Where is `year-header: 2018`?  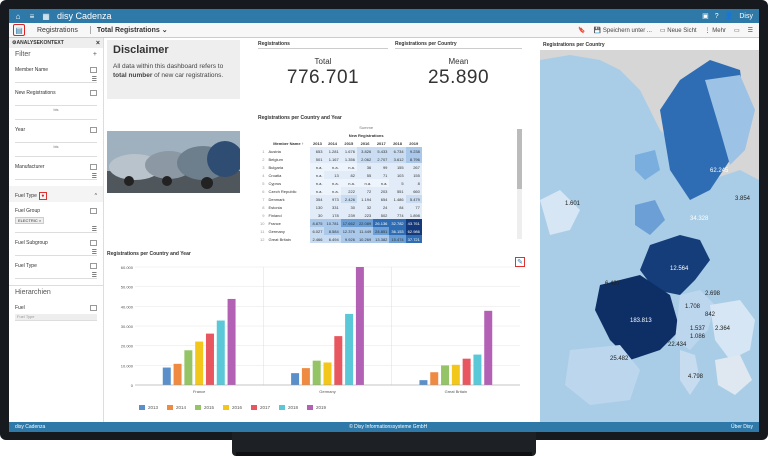 year-header: 2018 is located at coordinates (397, 143).